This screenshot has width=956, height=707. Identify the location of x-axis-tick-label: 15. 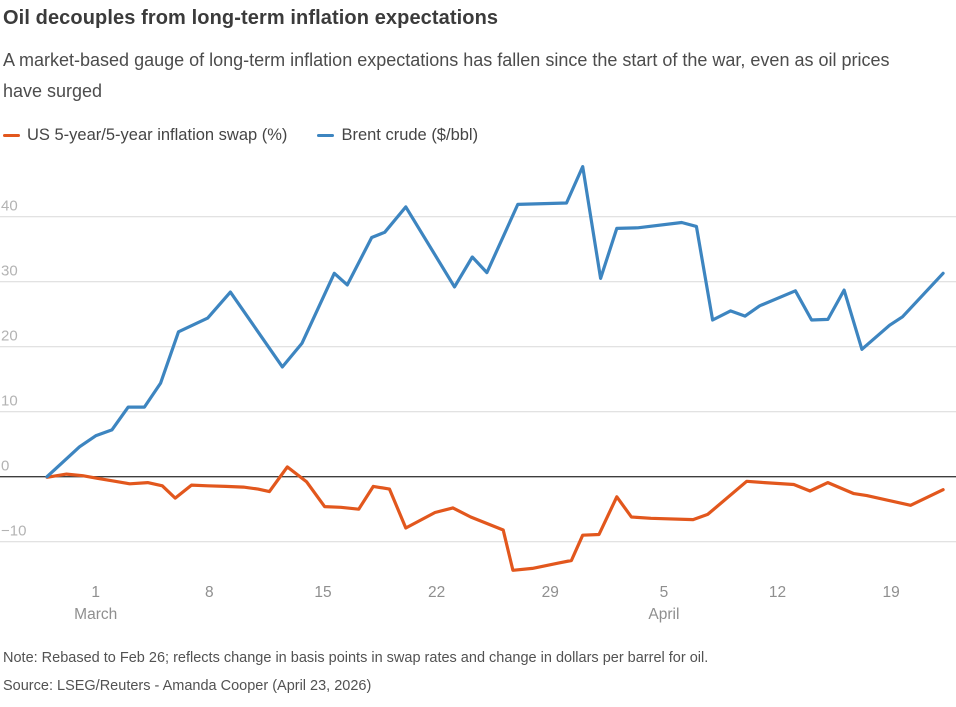
(322, 592).